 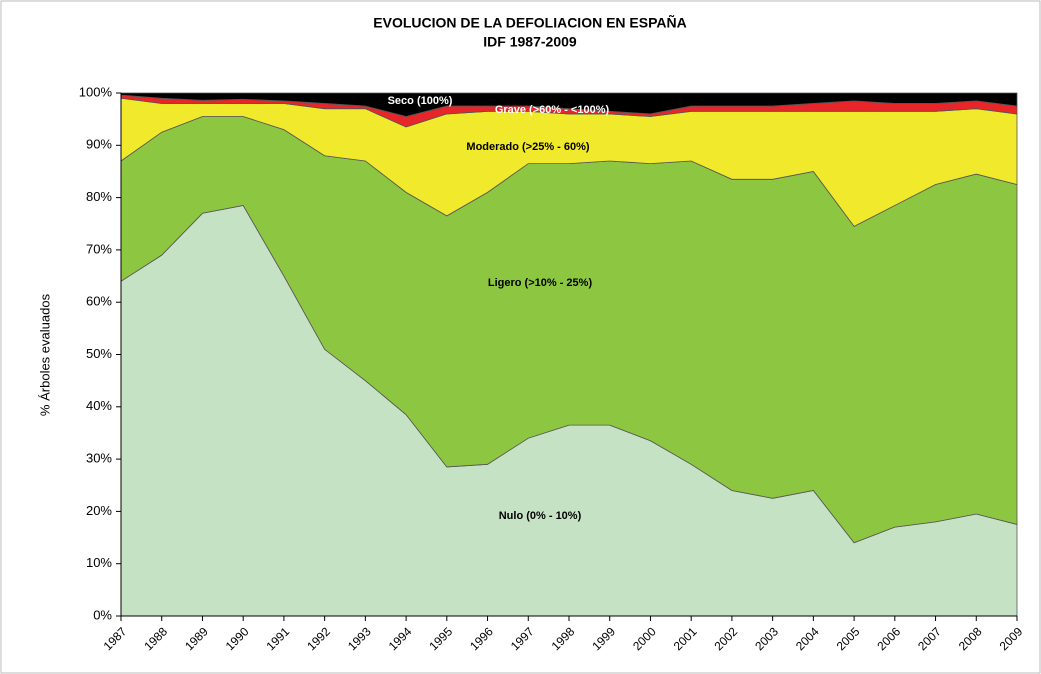 What do you see at coordinates (102, 614) in the screenshot?
I see `y-tick-label: 0%` at bounding box center [102, 614].